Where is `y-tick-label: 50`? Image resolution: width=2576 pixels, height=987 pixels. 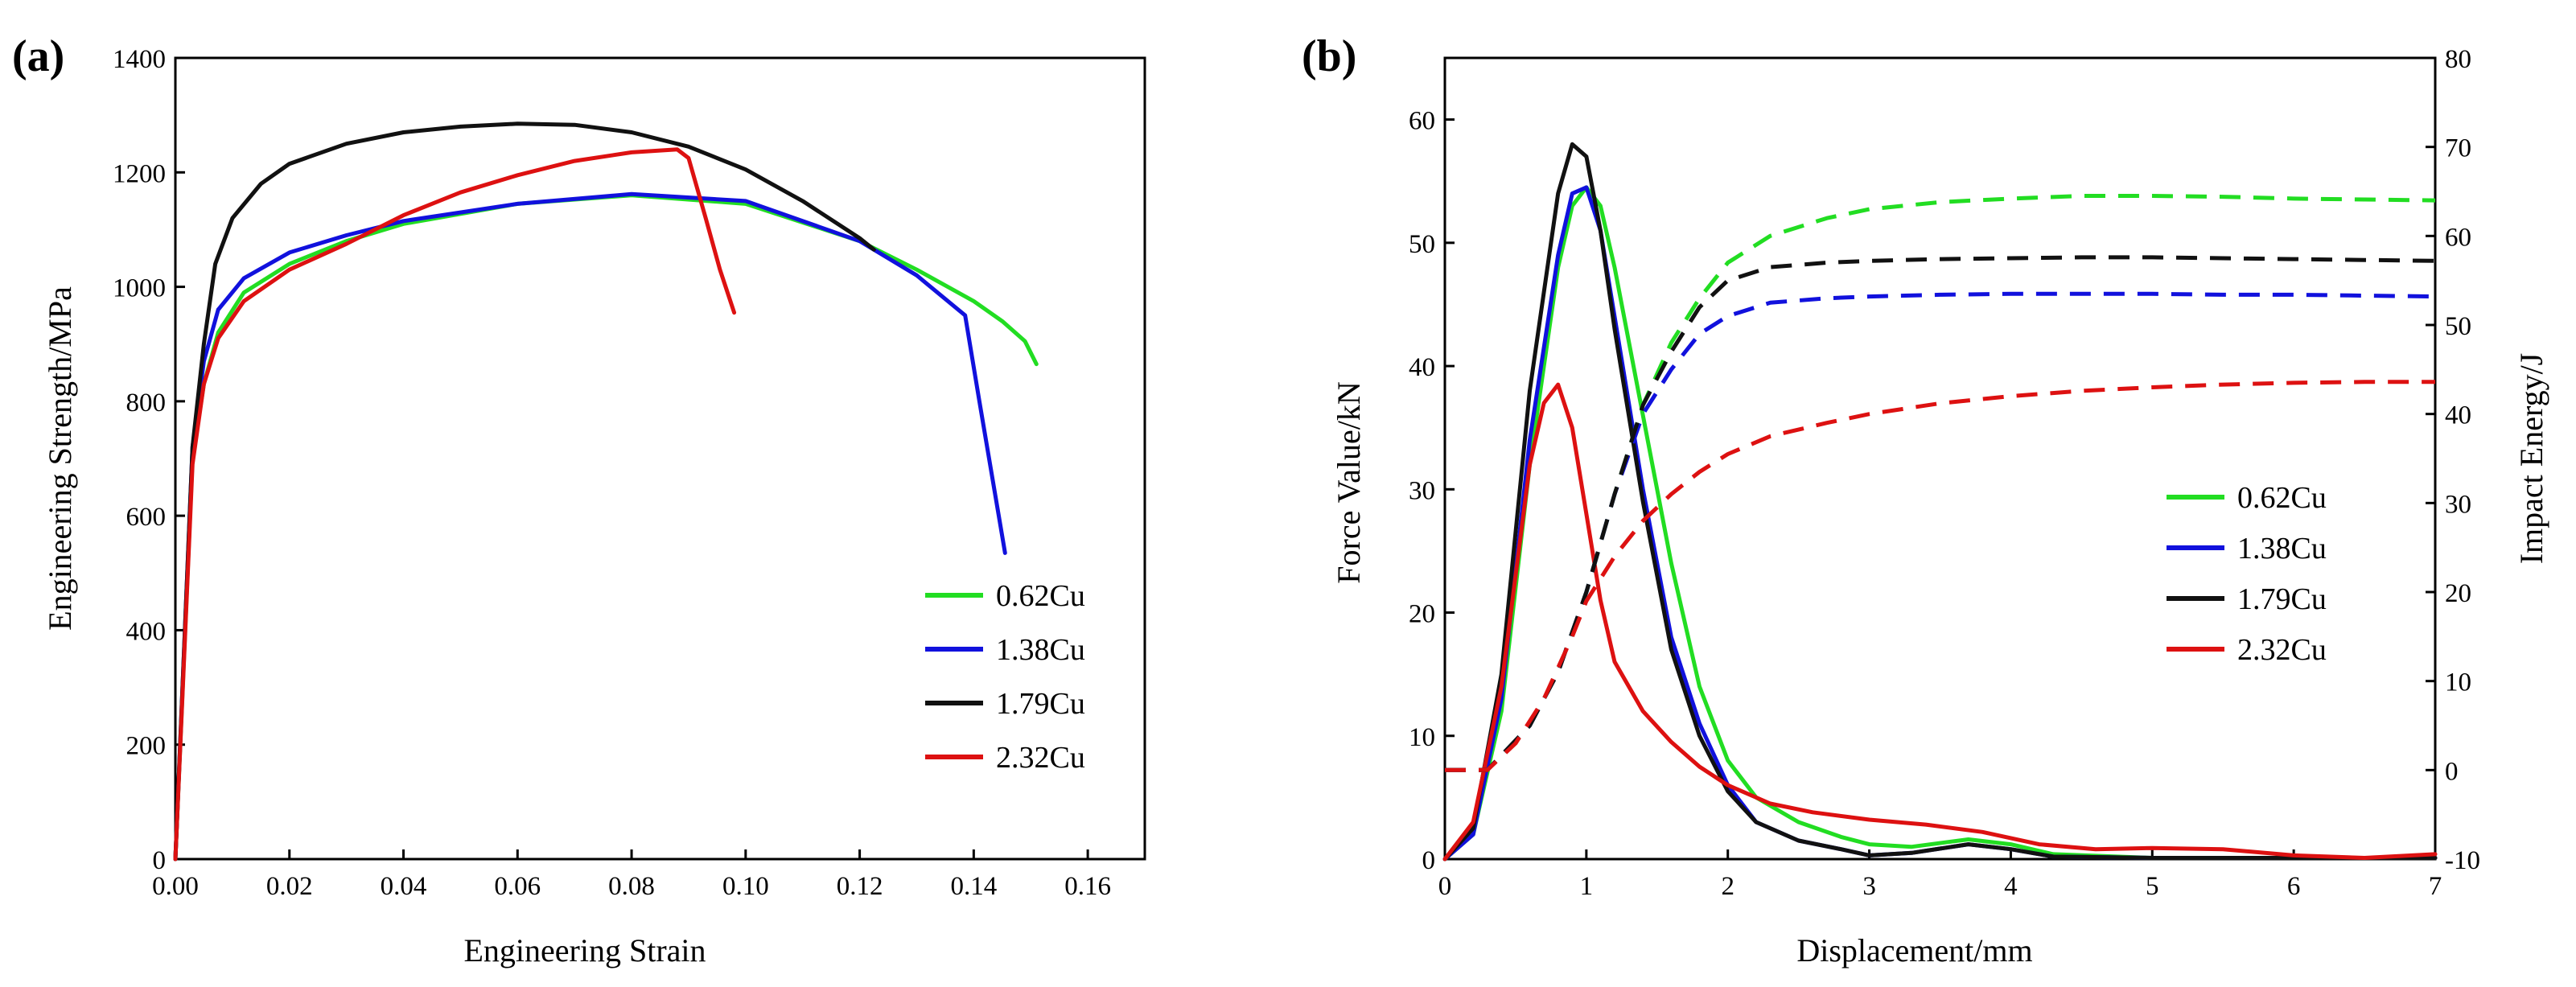 y-tick-label: 50 is located at coordinates (1422, 245).